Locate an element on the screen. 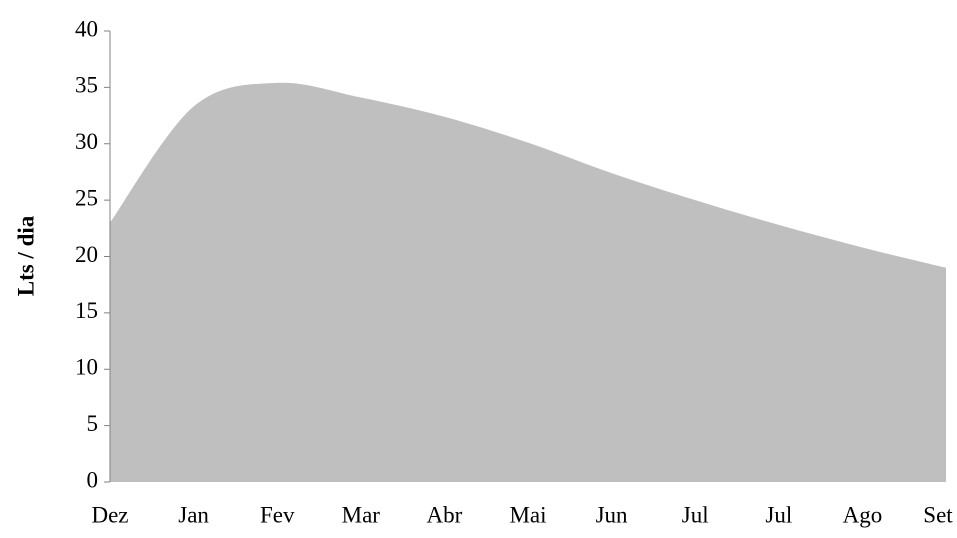 Image resolution: width=957 pixels, height=538 pixels. y-tick-label: 40 is located at coordinates (86, 28).